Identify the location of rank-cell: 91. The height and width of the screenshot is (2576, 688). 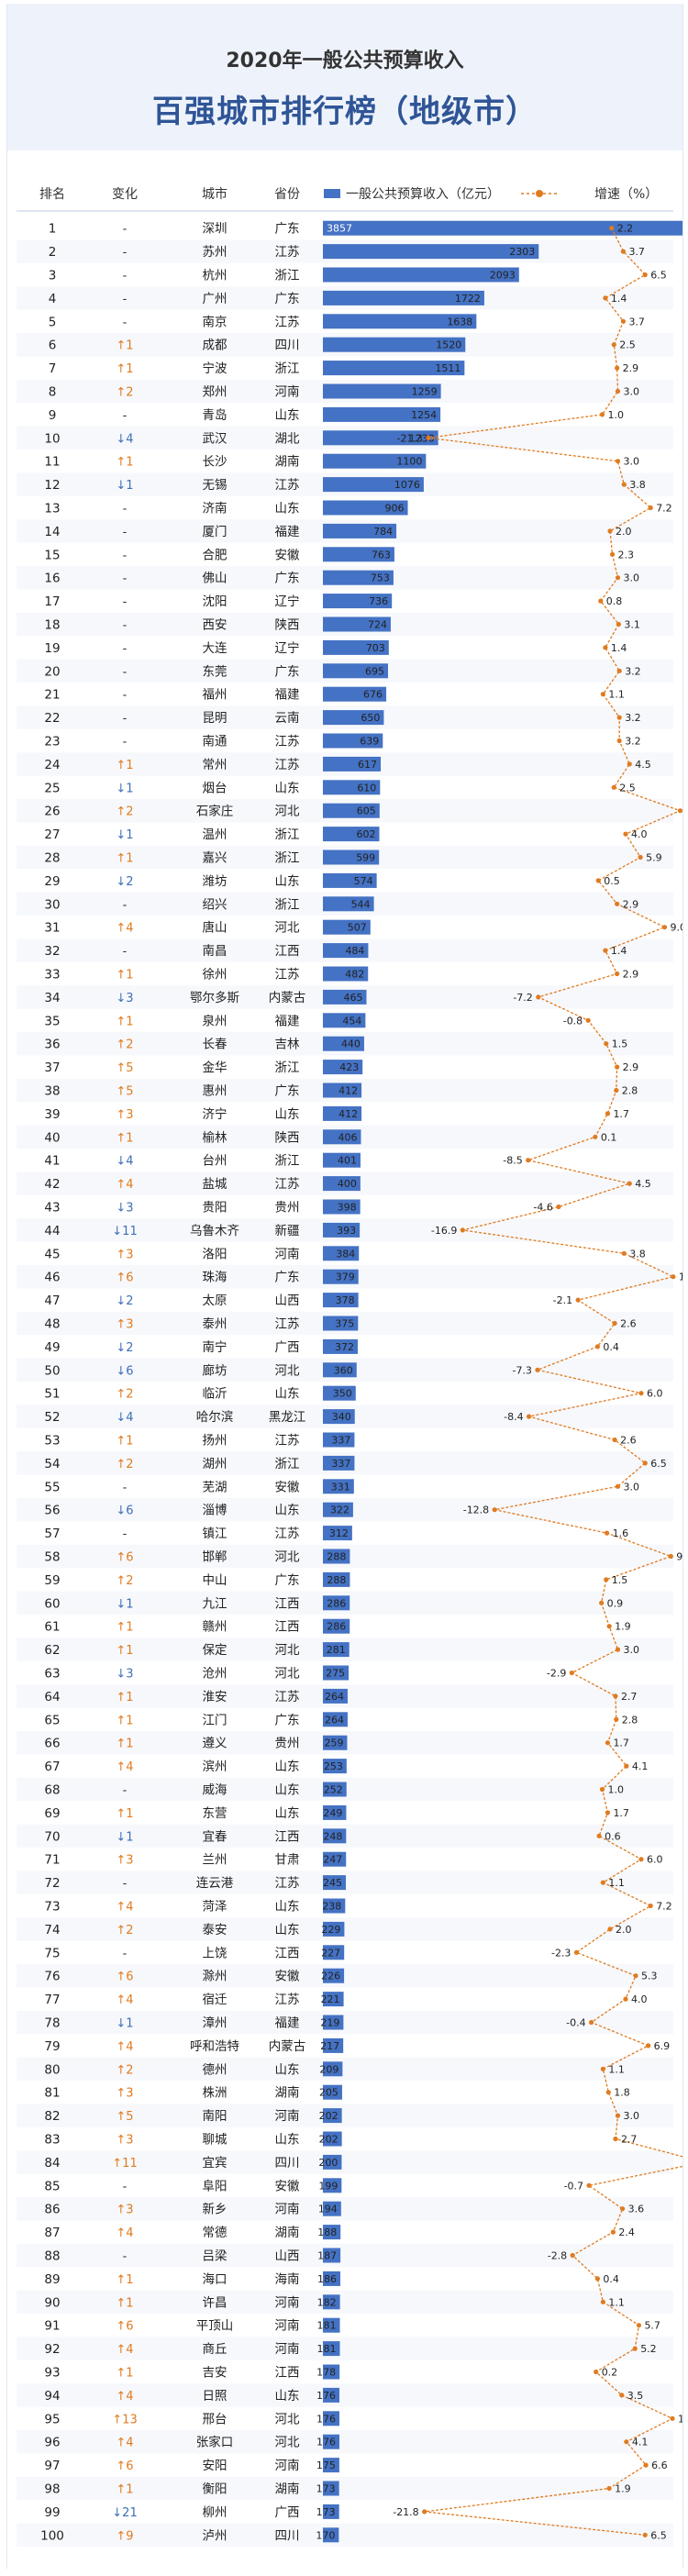
(52, 2326).